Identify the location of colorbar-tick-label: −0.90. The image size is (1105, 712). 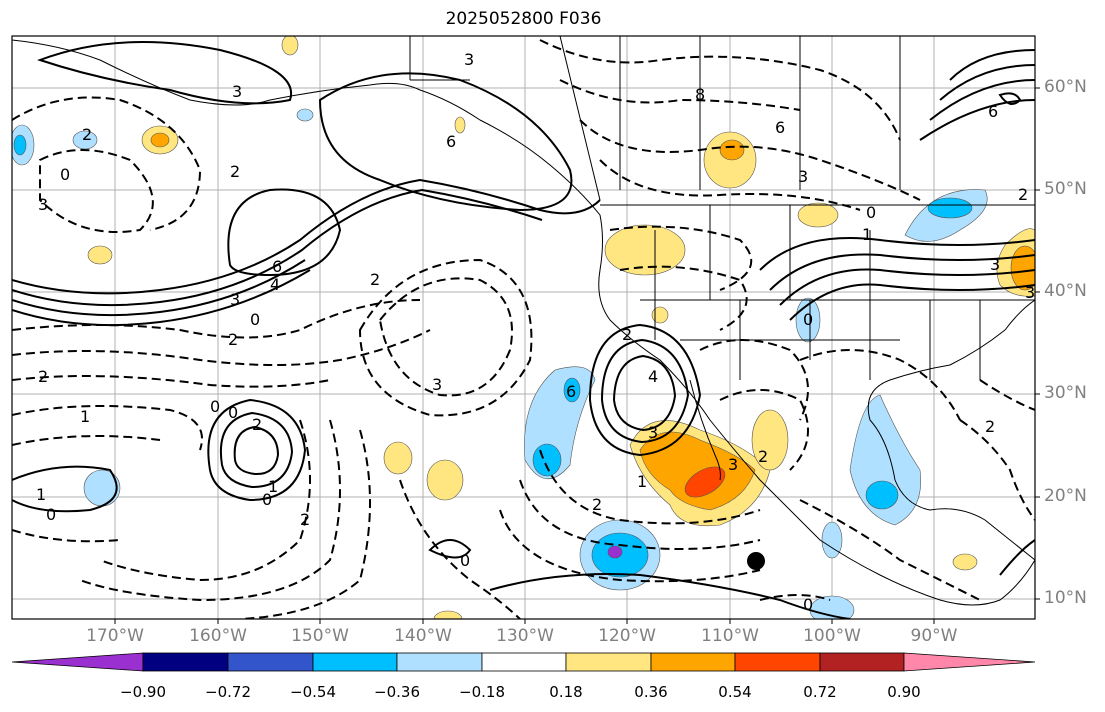
(143, 692).